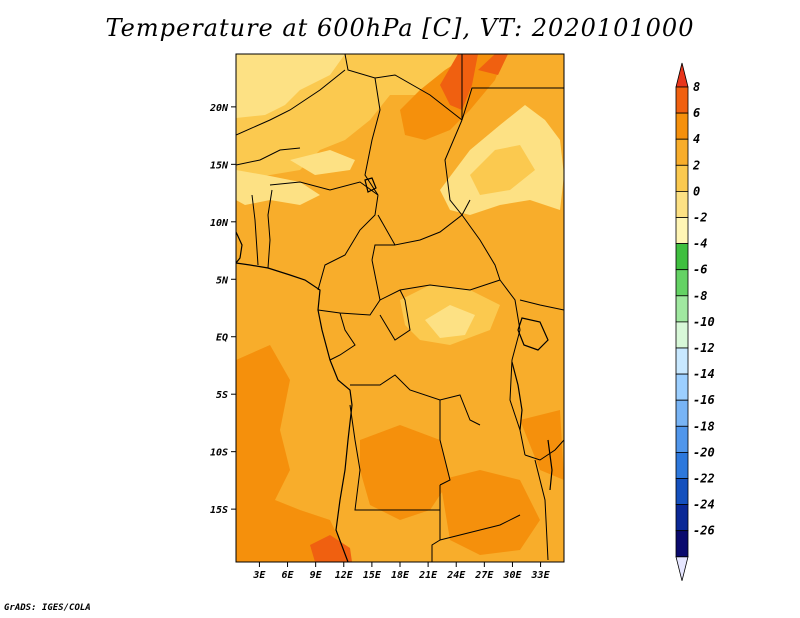  I want to click on hot-spot-namibia, so click(331, 548).